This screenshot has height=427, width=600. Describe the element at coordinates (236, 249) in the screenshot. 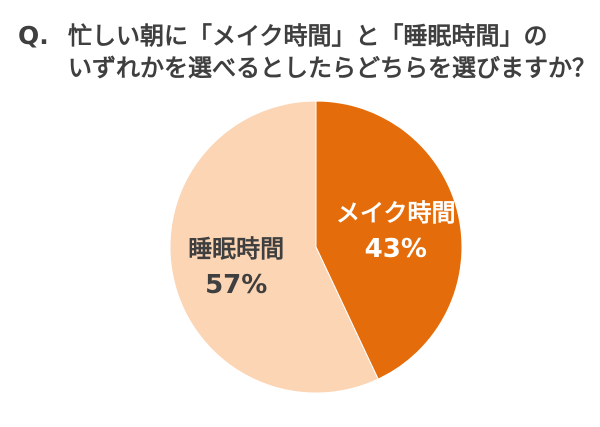

I see `slice-label-sleep-time: 睡眠時間` at that location.